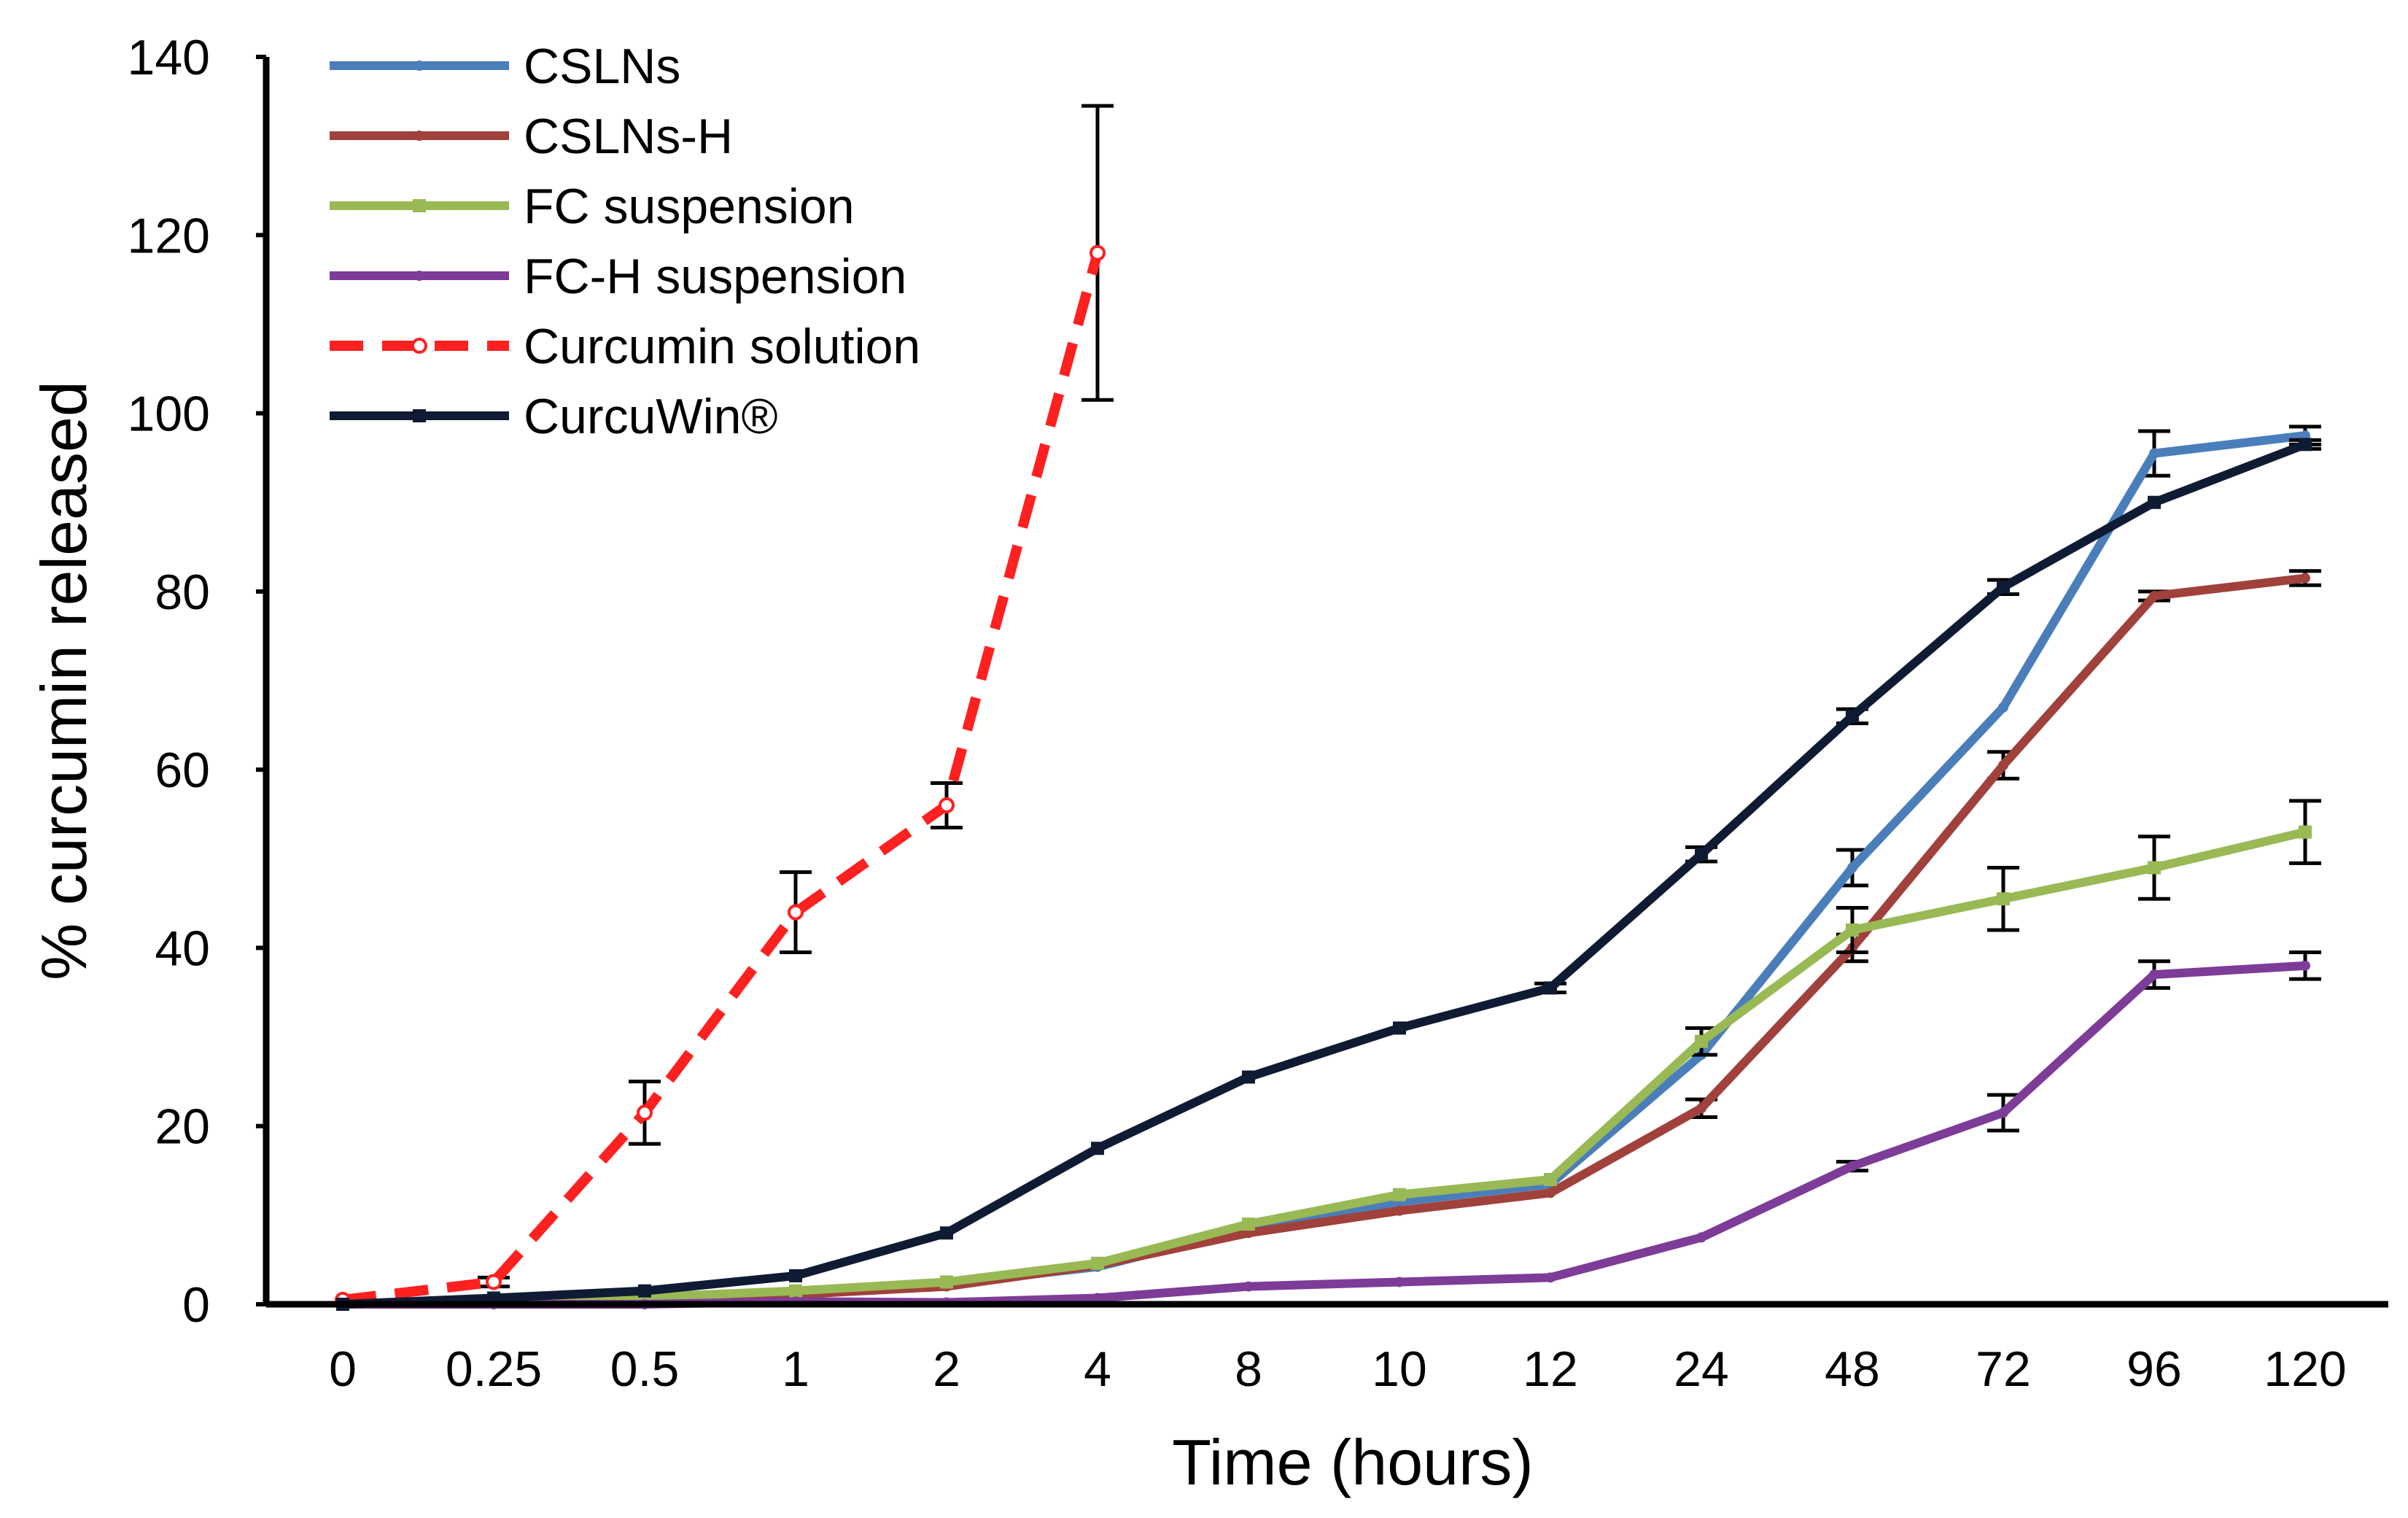  I want to click on x-tick-label: 12, so click(1550, 1369).